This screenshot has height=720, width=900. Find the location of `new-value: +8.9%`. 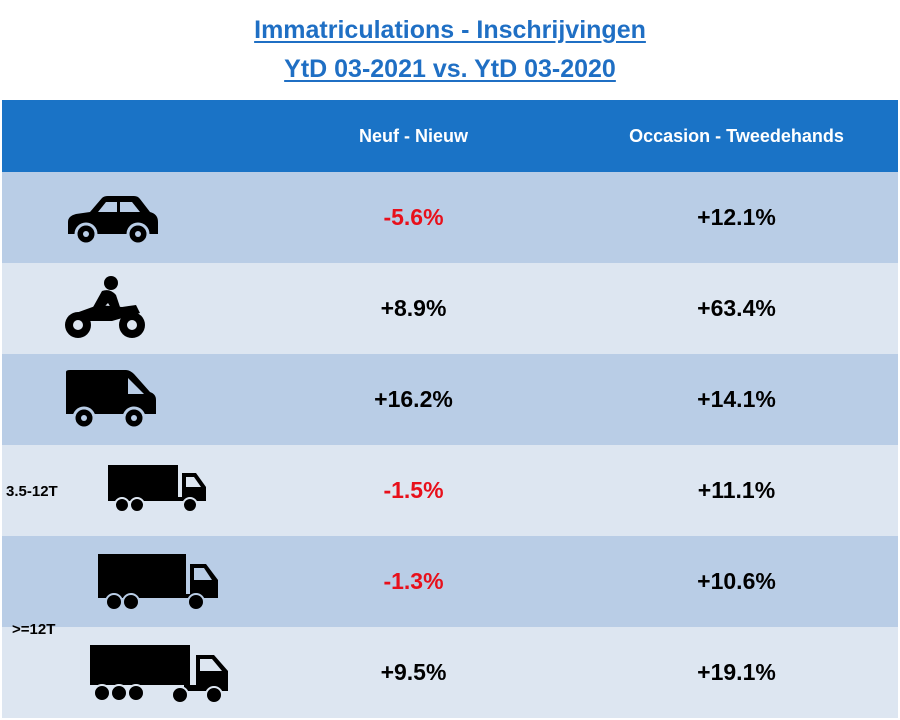

new-value: +8.9% is located at coordinates (413, 308).